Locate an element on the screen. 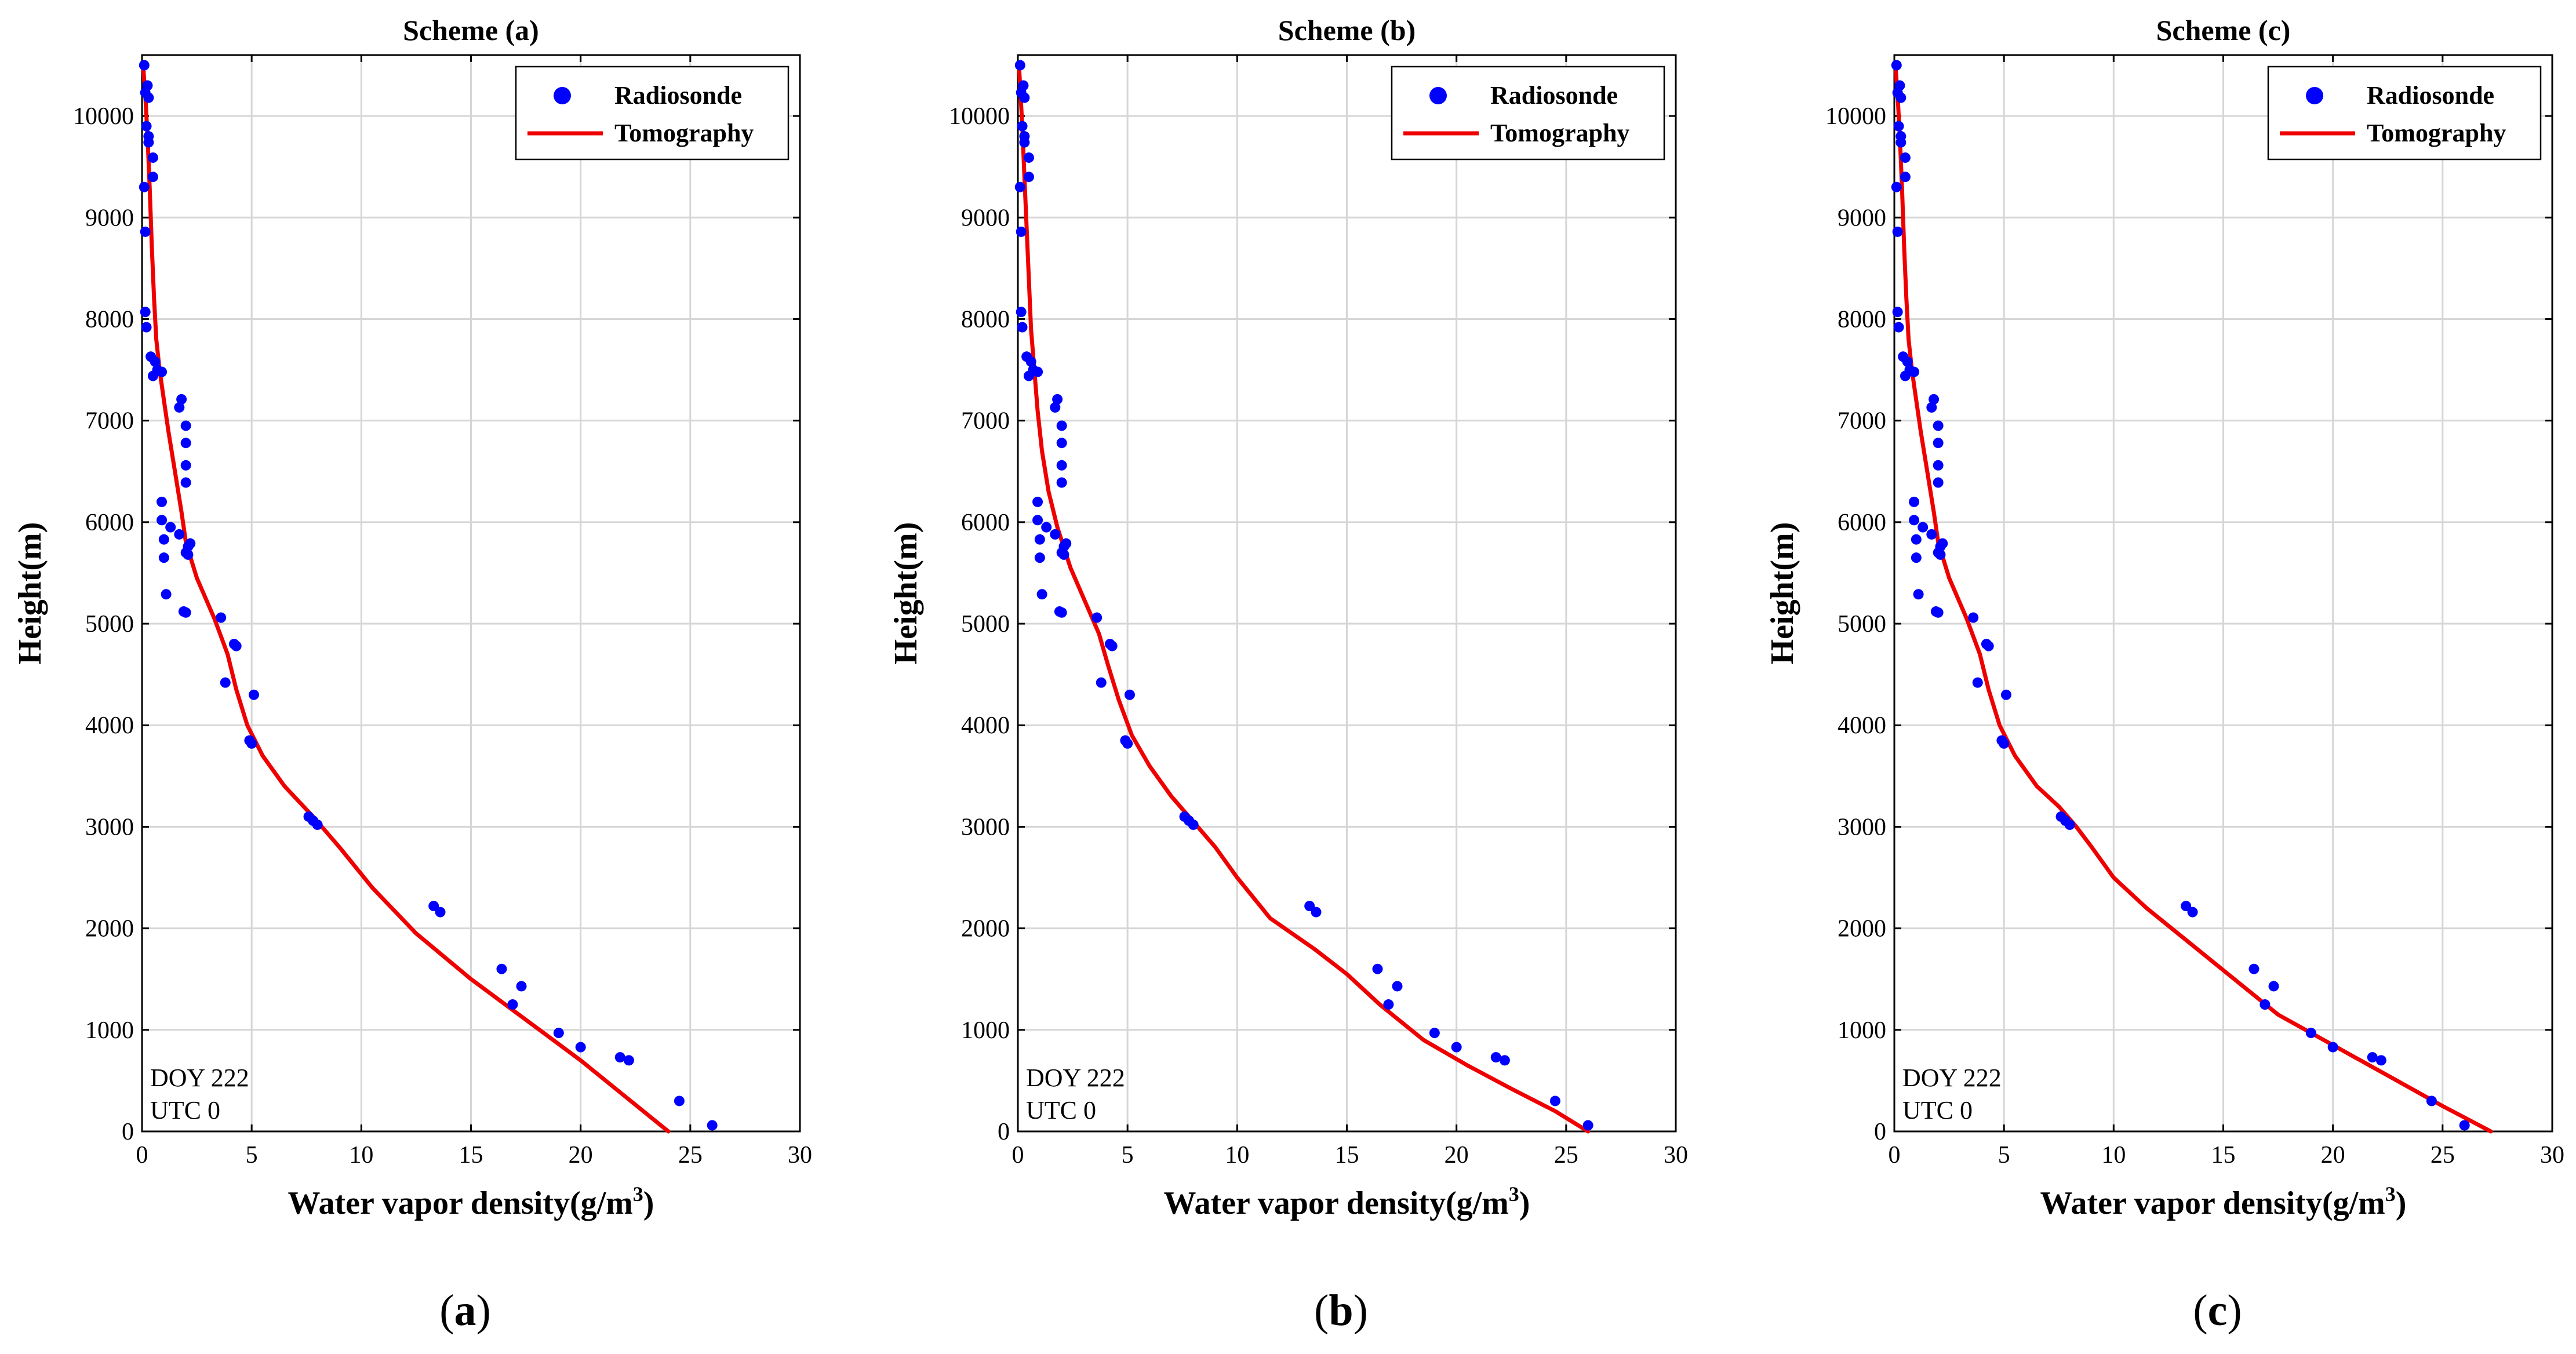  legend-radiosonde-label: Radiosonde is located at coordinates (2431, 95).